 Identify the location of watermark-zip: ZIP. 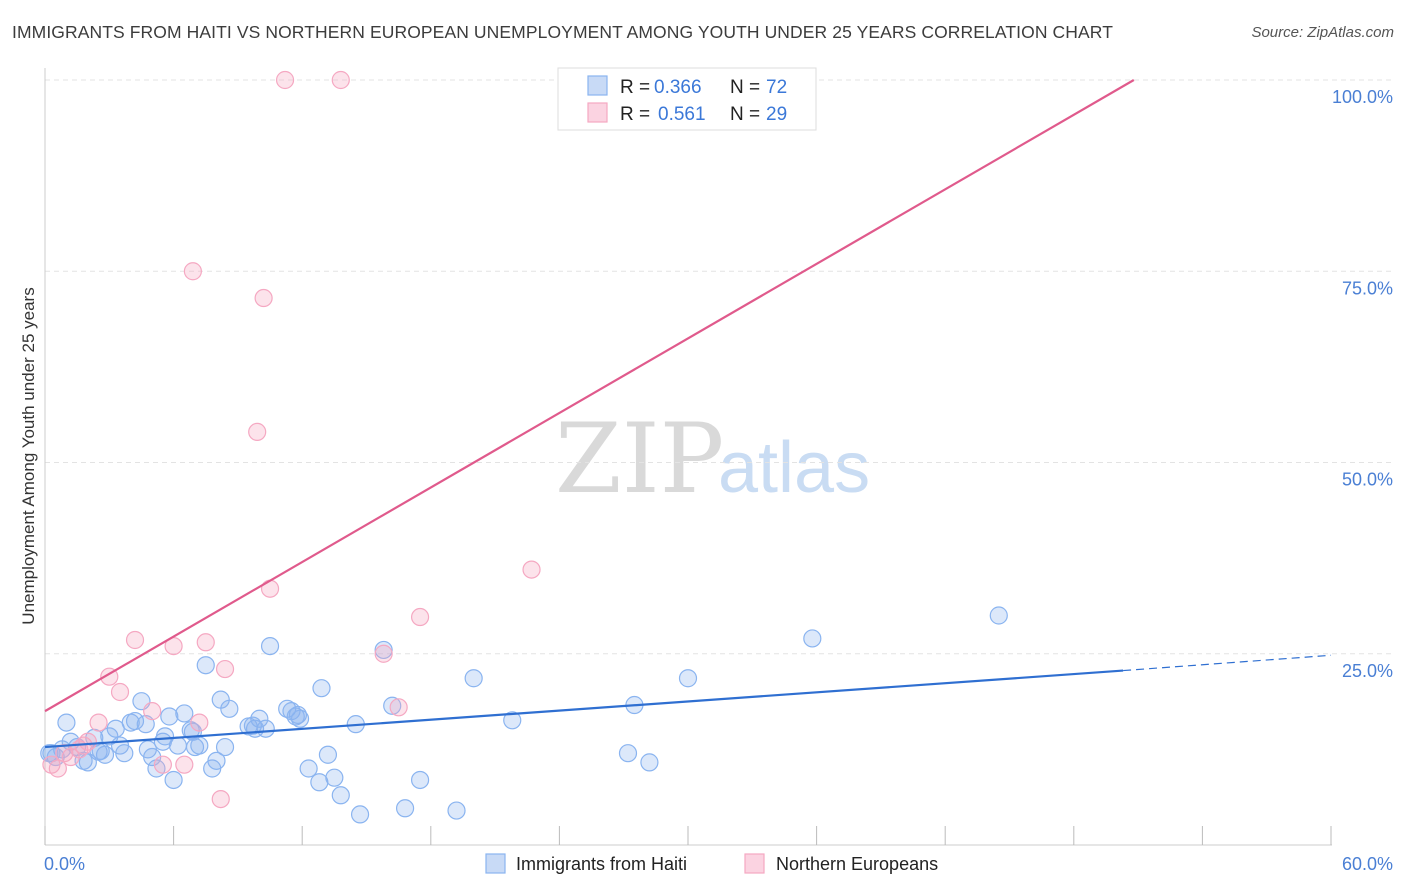
(639, 459).